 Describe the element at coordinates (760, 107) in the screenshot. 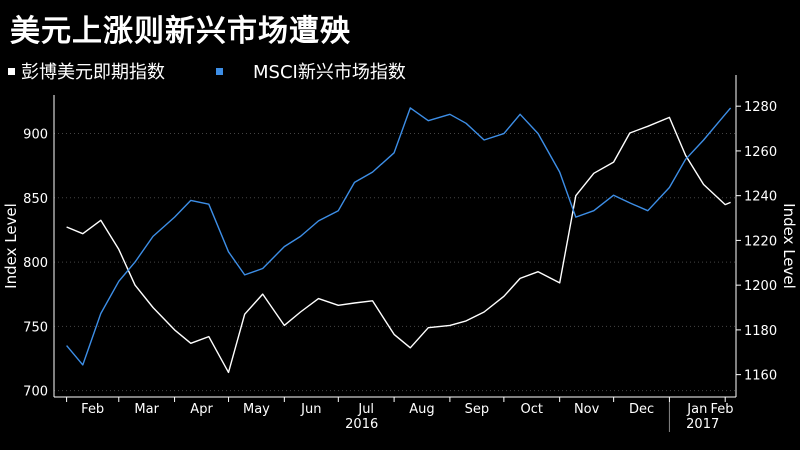

I see `y-right-tick-label: 1280` at that location.